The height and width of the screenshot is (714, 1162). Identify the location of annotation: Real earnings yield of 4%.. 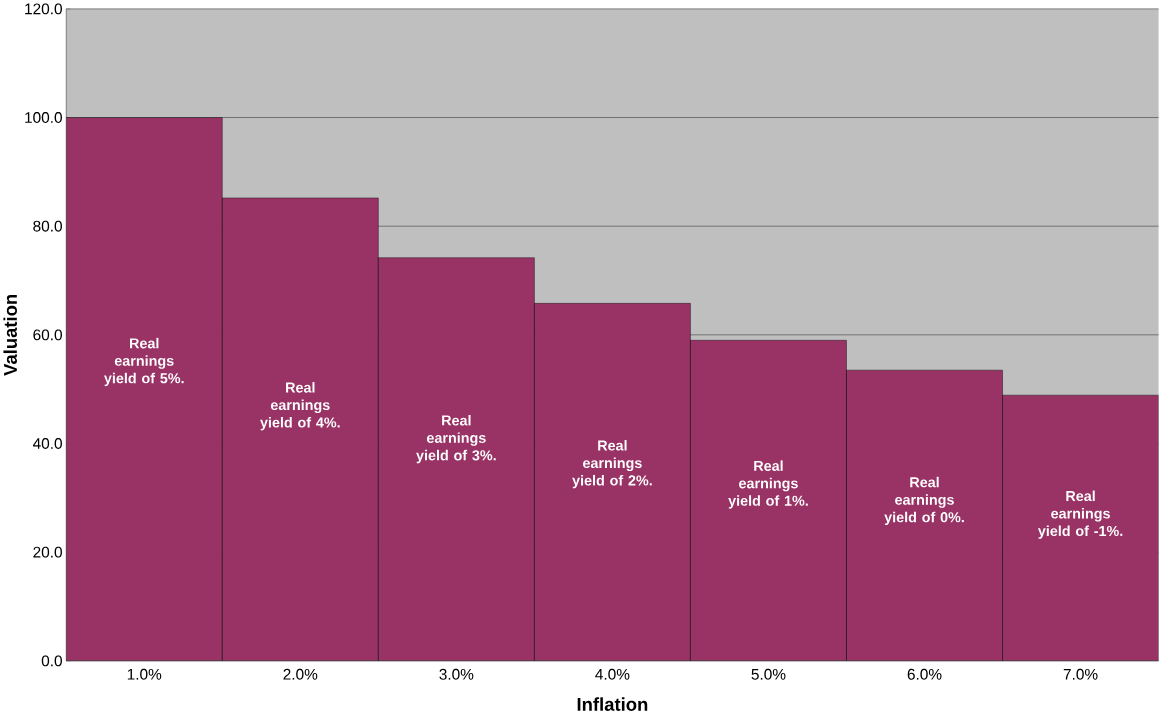
(300, 406).